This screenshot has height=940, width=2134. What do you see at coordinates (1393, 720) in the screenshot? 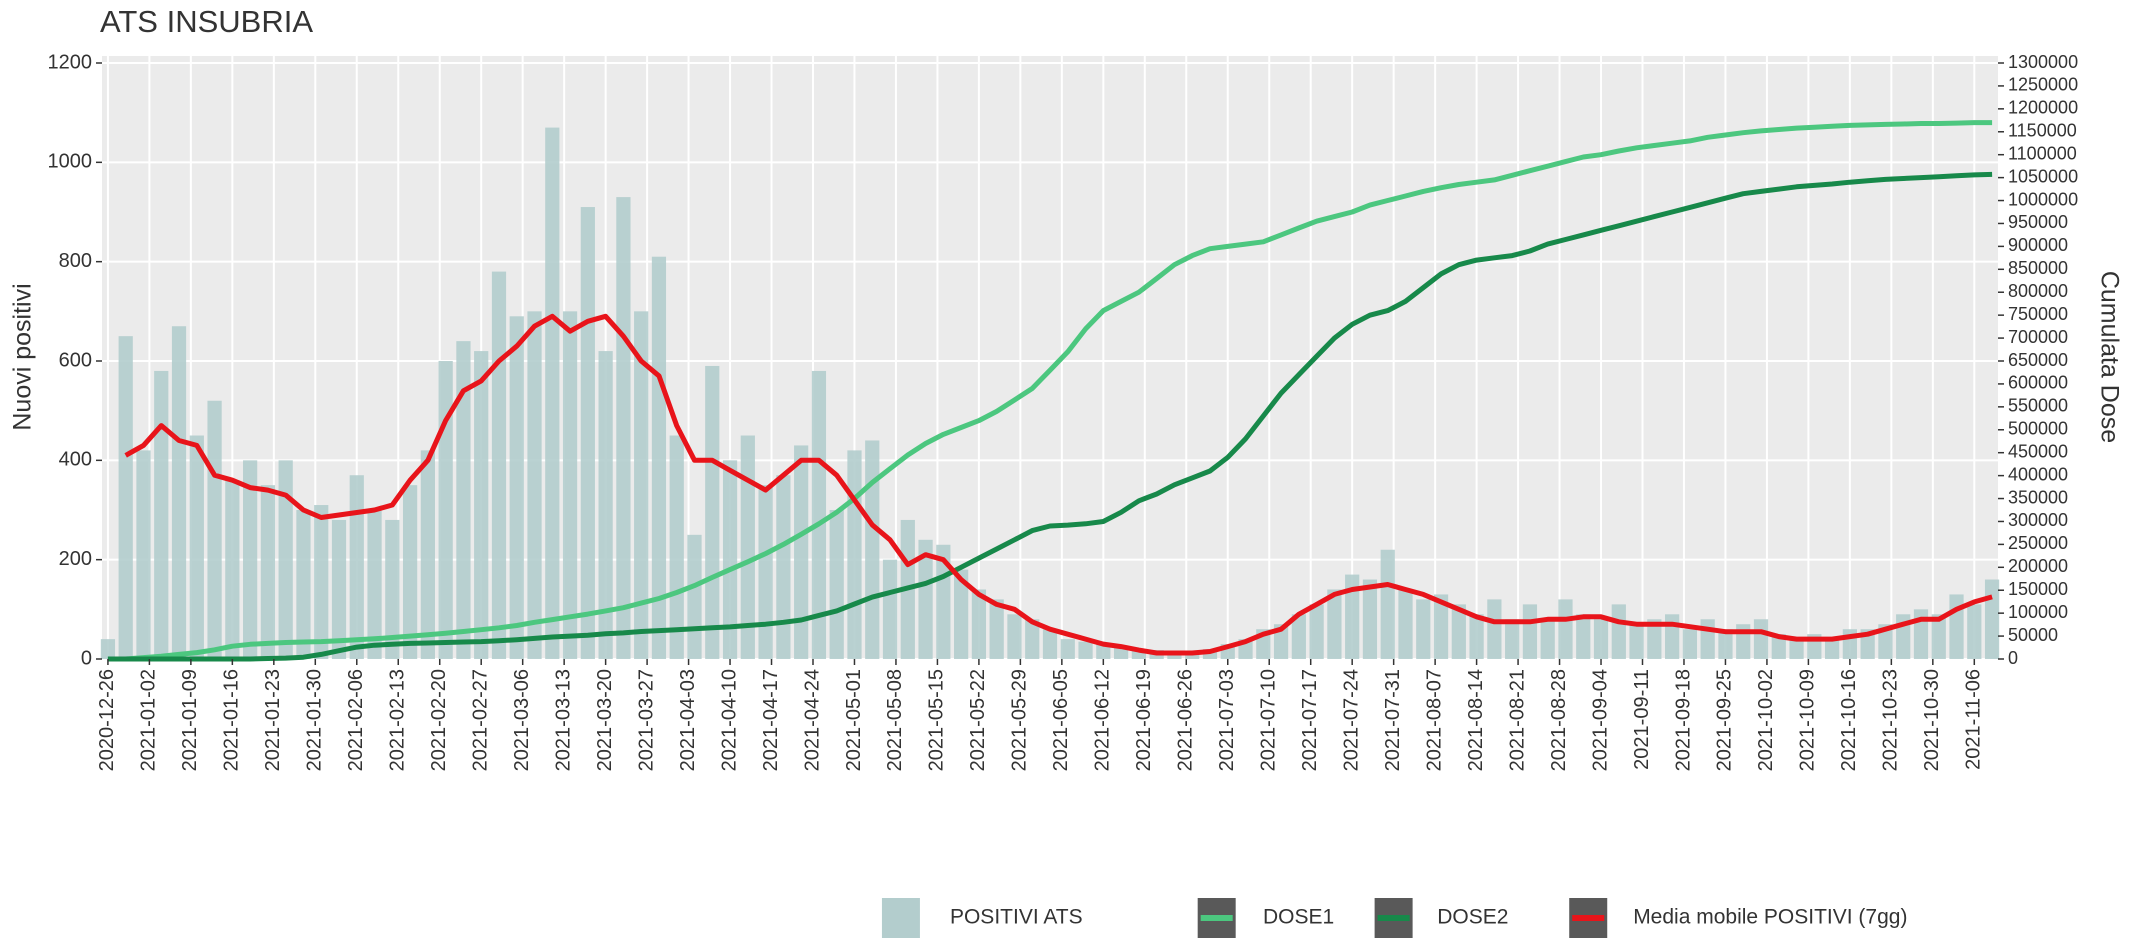
I see `x-tick-label: 2021-07-31` at bounding box center [1393, 720].